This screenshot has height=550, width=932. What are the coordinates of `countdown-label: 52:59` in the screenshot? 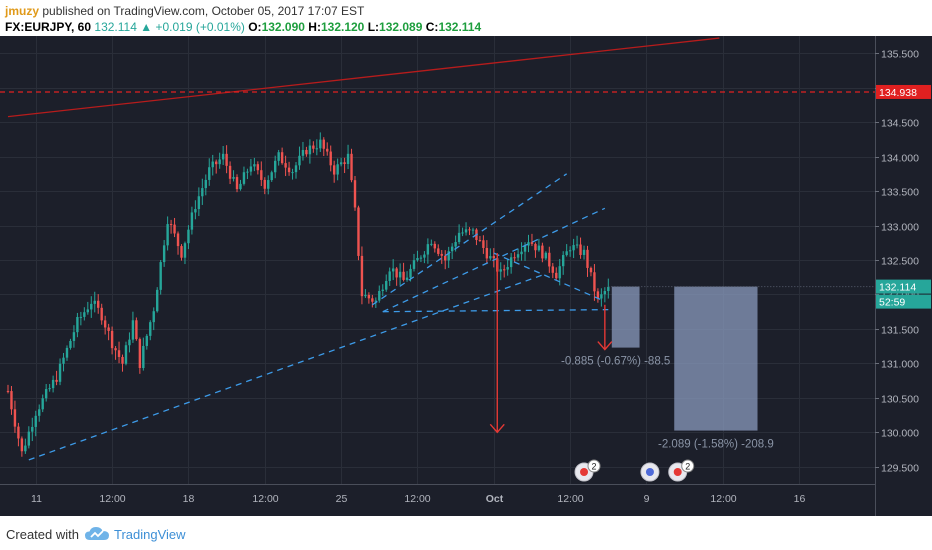 It's located at (892, 303).